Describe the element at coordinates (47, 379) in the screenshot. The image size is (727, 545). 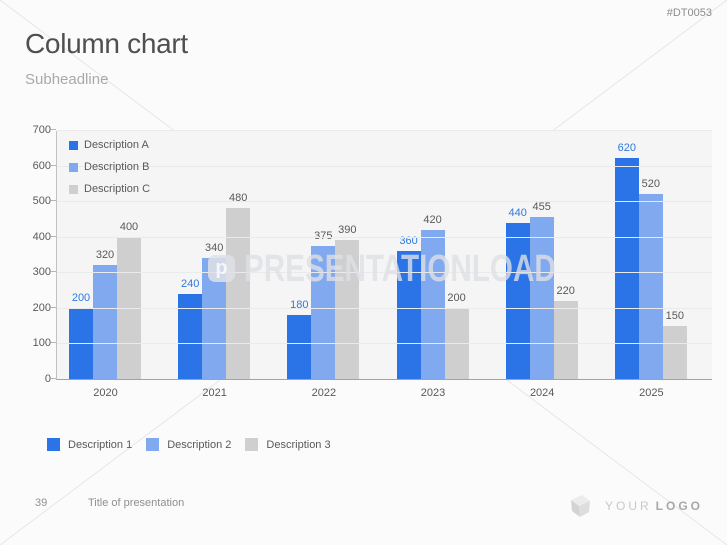
I see `y-axis-tick-label: 0` at that location.